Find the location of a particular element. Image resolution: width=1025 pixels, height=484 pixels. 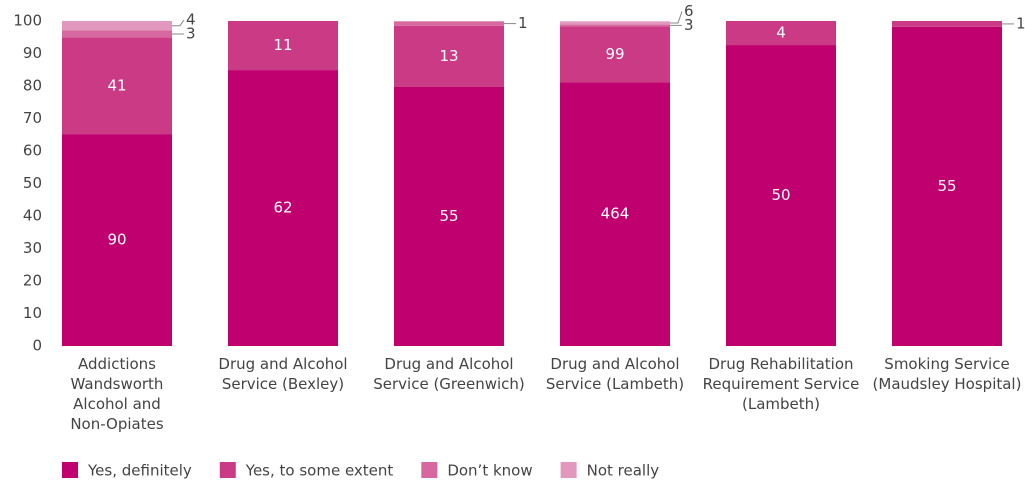

y-tick-label: 90 is located at coordinates (32, 53).